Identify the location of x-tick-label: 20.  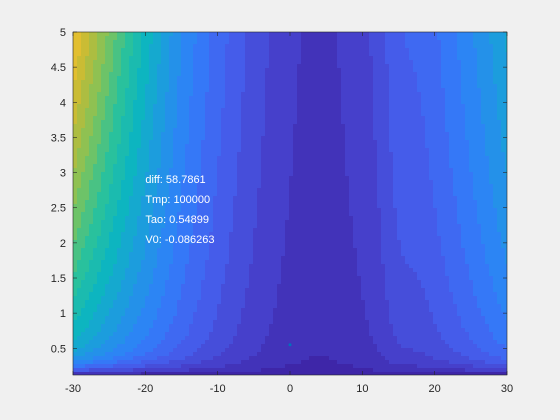
(435, 389).